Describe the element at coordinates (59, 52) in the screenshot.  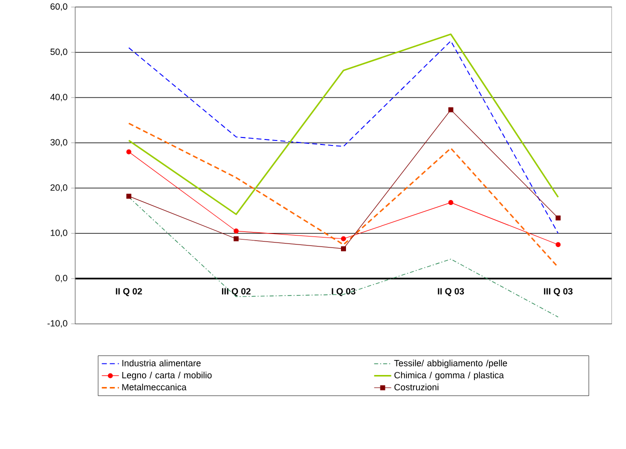
I see `y-tick-label: 50,0` at that location.